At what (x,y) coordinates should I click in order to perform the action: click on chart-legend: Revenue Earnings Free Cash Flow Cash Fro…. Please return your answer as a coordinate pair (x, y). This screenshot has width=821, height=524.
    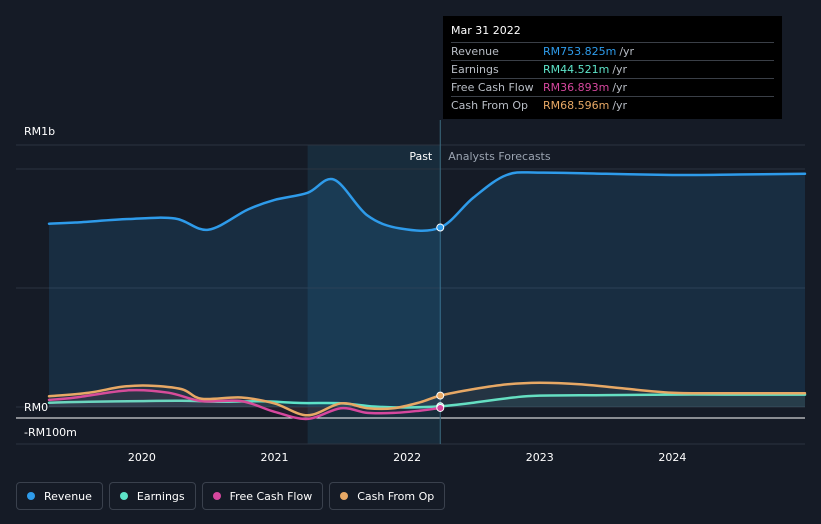
    Looking at the image, I should click on (231, 496).